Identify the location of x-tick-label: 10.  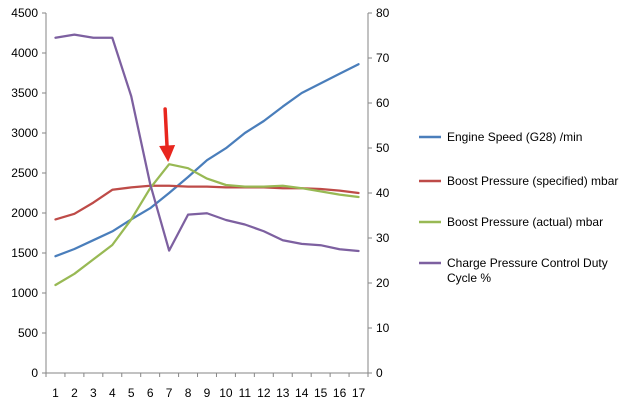
(226, 393).